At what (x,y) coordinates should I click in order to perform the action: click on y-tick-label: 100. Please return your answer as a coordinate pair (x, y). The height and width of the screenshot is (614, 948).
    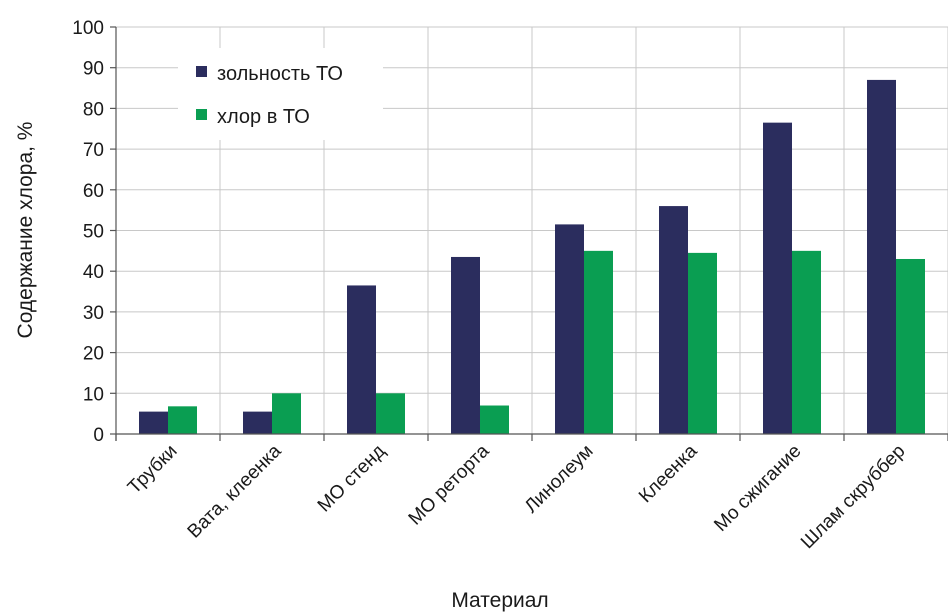
    Looking at the image, I should click on (88, 28).